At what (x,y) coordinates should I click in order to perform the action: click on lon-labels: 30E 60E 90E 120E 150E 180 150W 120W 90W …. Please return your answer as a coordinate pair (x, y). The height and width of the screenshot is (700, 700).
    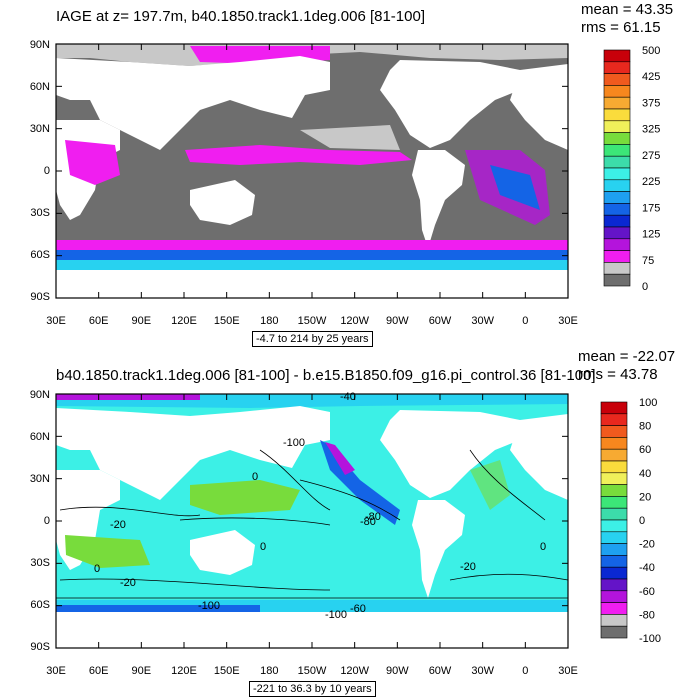
    Looking at the image, I should click on (312, 321).